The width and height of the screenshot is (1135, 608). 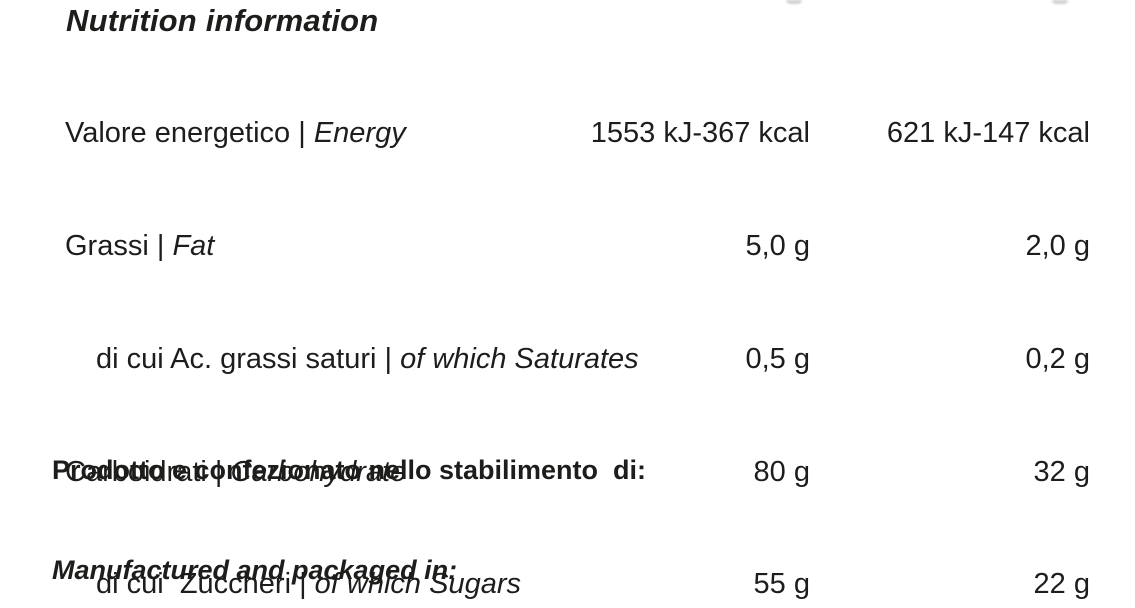 What do you see at coordinates (781, 584) in the screenshot?
I see `value-per-100g: 55 g` at bounding box center [781, 584].